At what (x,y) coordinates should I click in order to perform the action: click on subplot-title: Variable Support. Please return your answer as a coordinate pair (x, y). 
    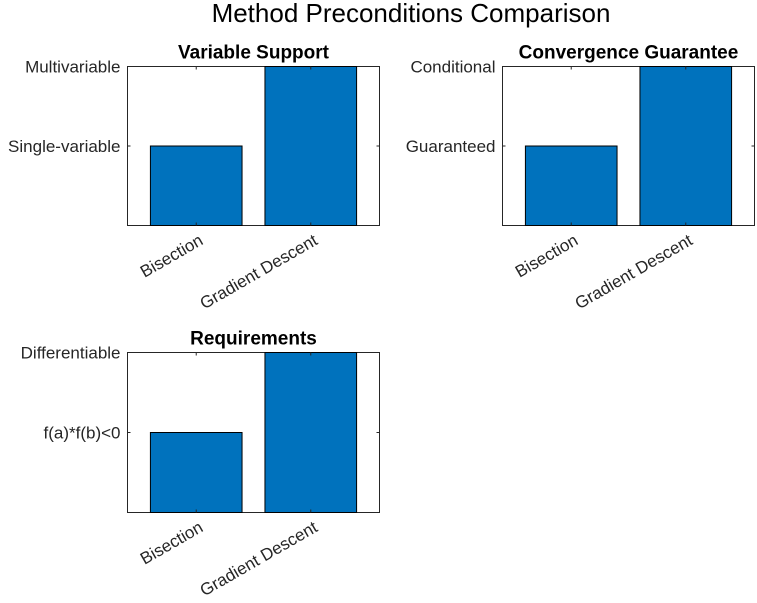
    Looking at the image, I should click on (254, 53).